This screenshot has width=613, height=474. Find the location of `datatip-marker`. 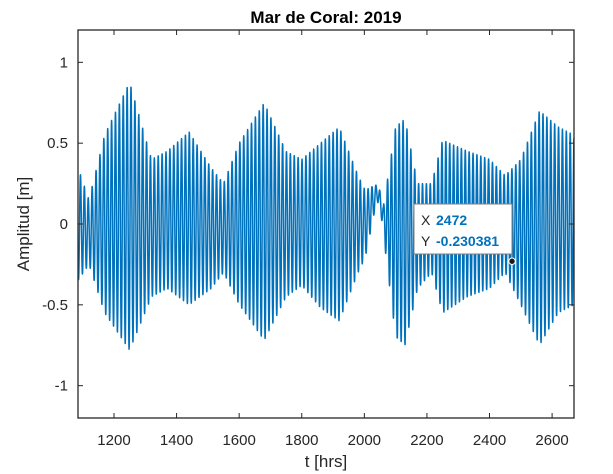

datatip-marker is located at coordinates (512, 261).